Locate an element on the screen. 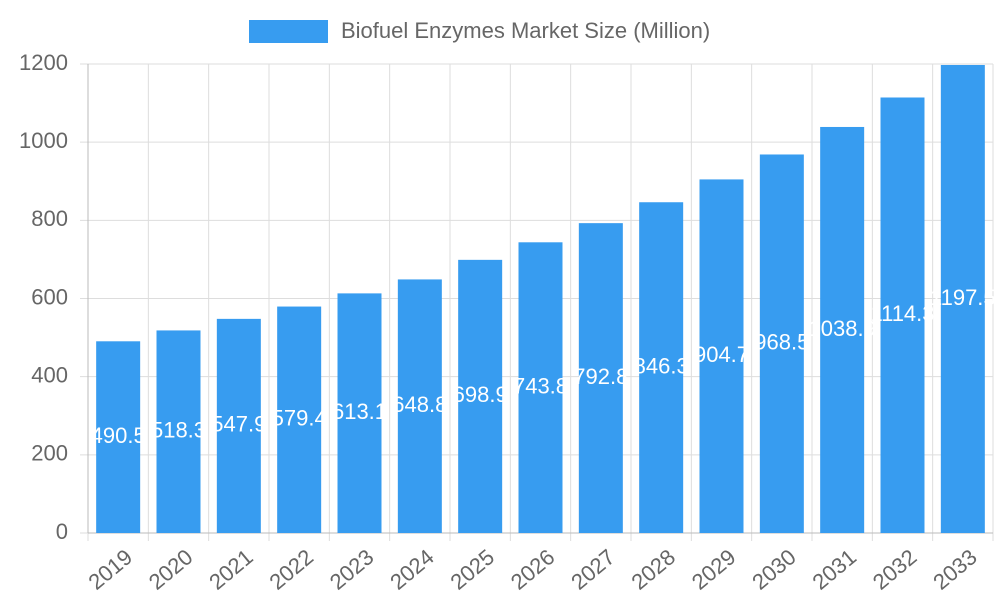  x-tick-label: 2025 is located at coordinates (473, 569).